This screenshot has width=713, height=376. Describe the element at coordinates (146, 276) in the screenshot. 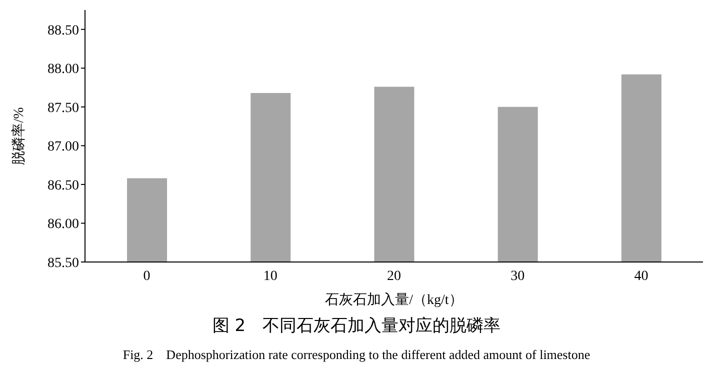

I see `x-tick-label: 0` at that location.